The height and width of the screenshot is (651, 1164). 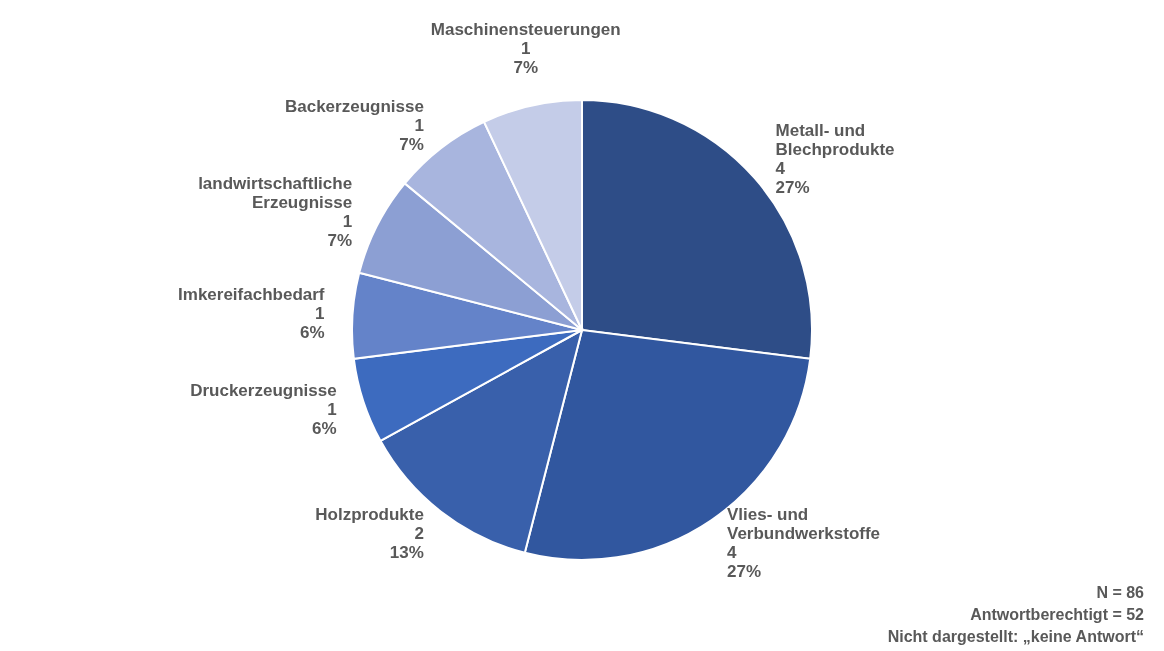 What do you see at coordinates (275, 193) in the screenshot?
I see `slice-label: landwirtschaftliche Erzeugnisse` at bounding box center [275, 193].